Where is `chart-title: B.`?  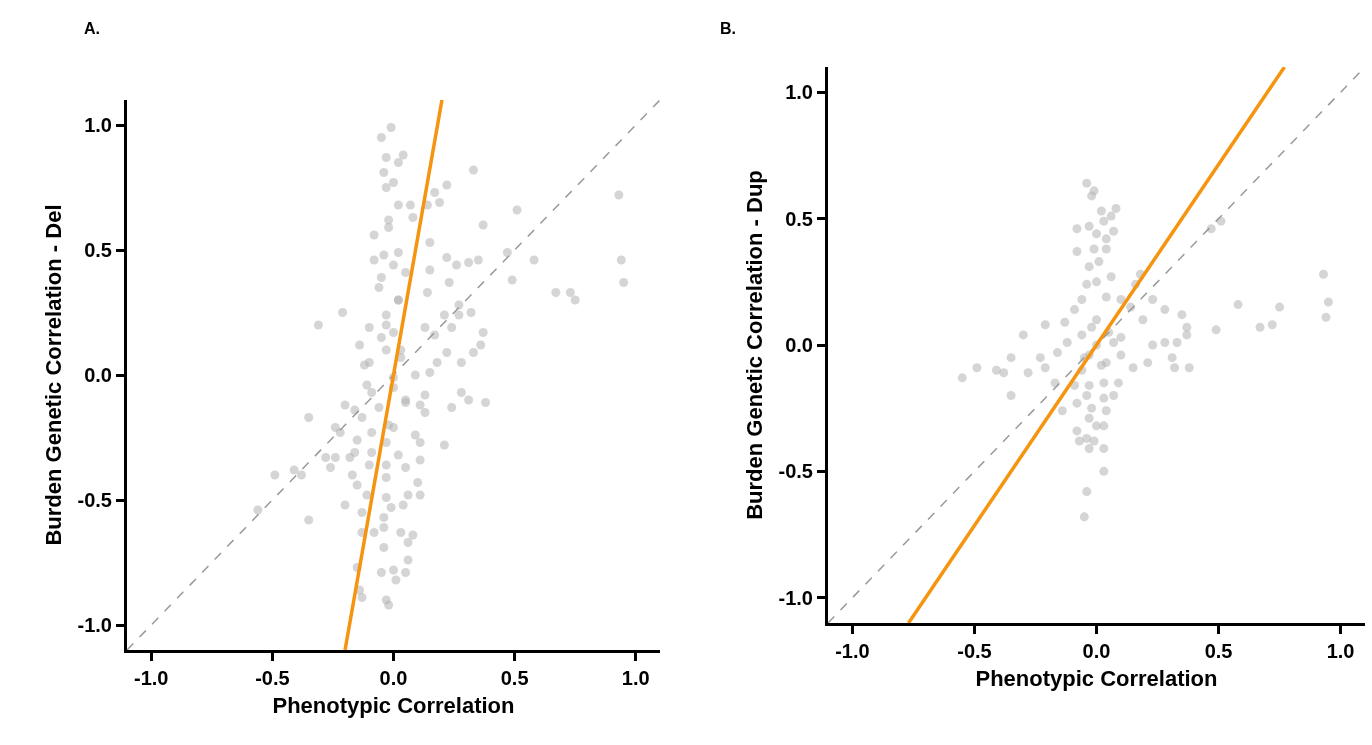
chart-title: B. is located at coordinates (728, 28).